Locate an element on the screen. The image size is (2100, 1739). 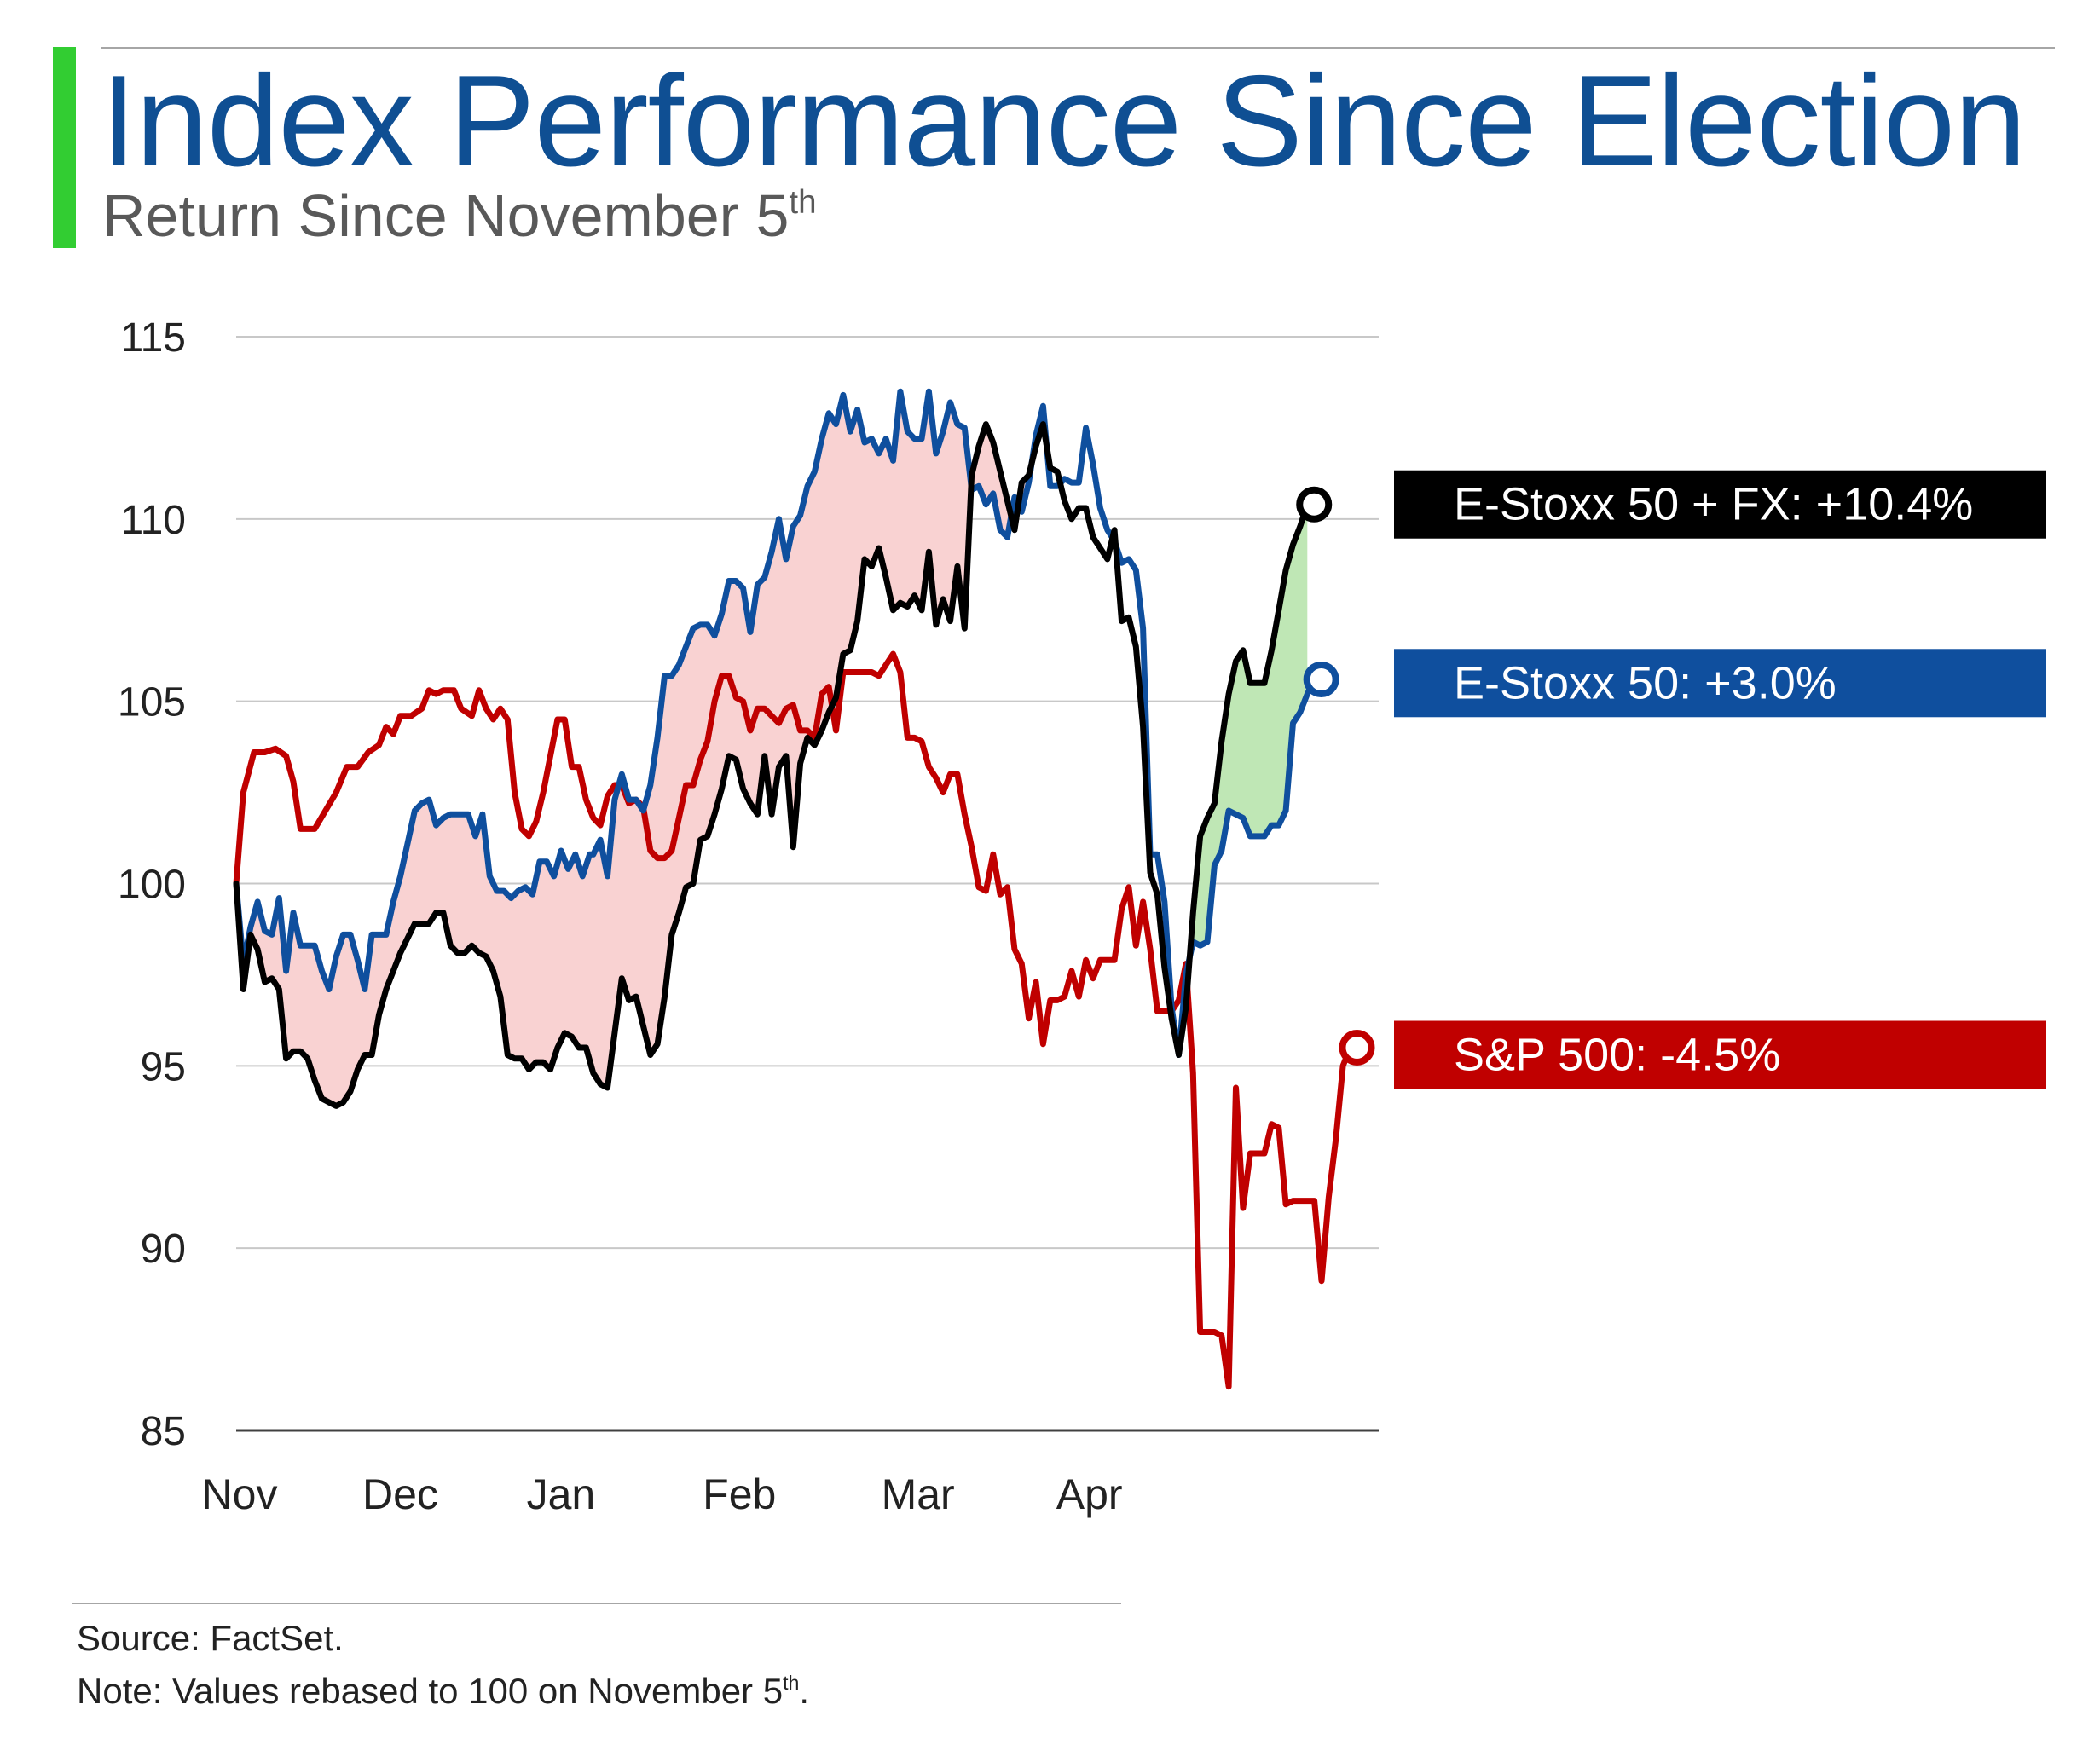
y-tick-label: 105 is located at coordinates (152, 702).